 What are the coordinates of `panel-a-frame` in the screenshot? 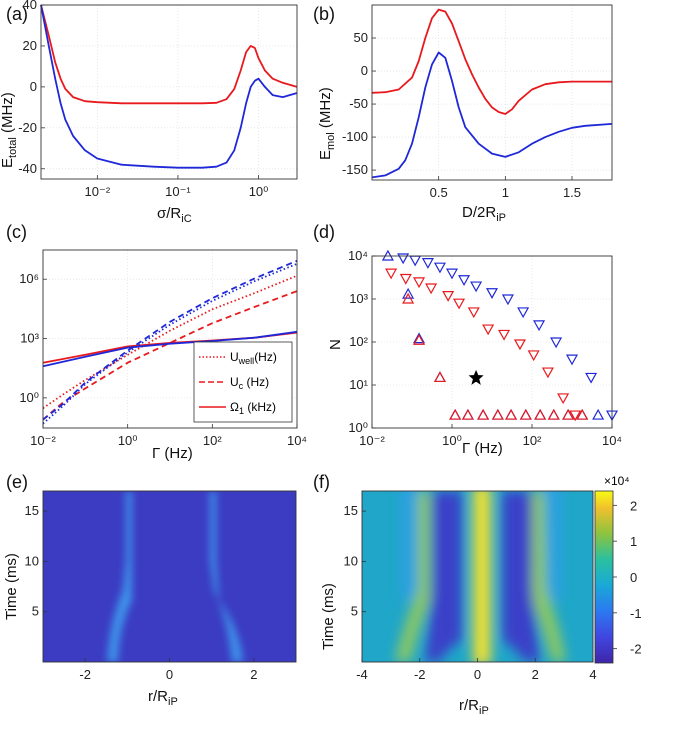 It's located at (169, 92).